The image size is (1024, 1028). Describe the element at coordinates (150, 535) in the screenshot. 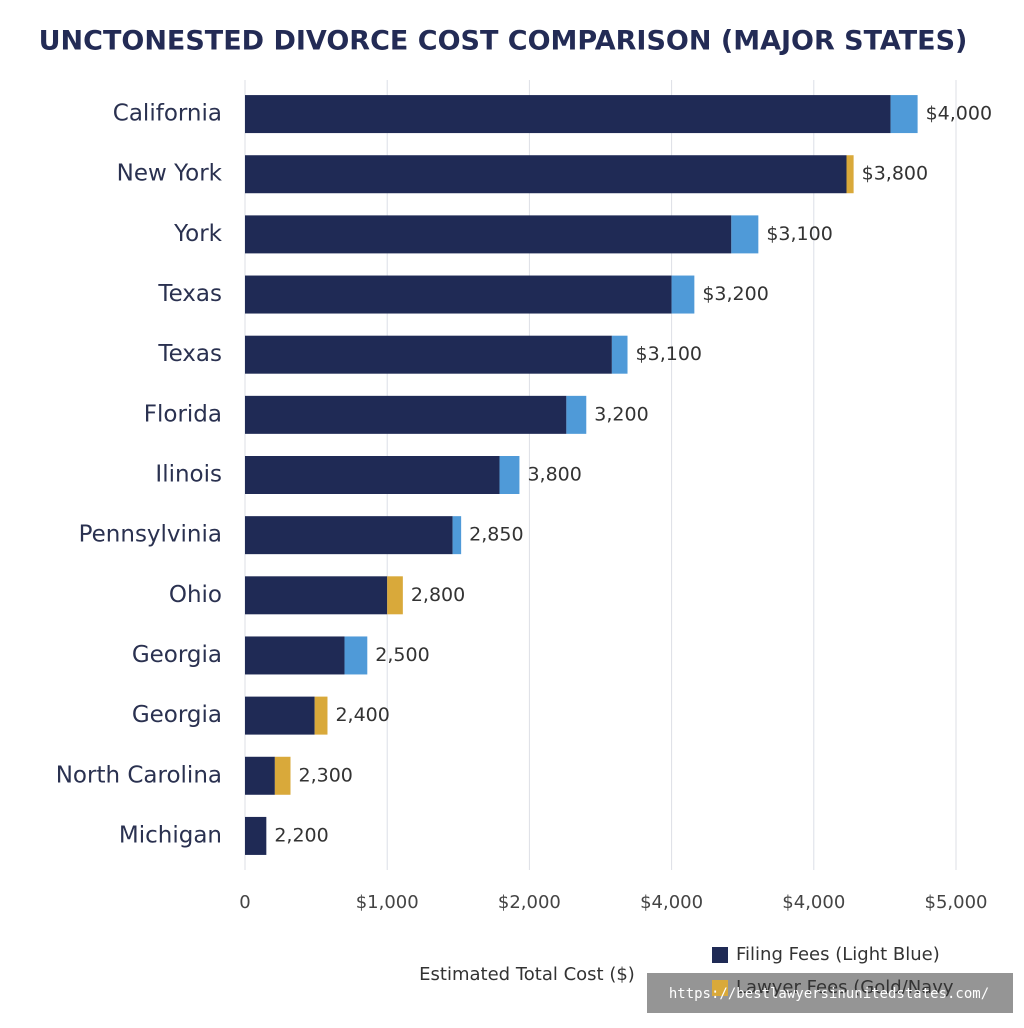

I see `y-tick-label: Pennsylvinia` at that location.